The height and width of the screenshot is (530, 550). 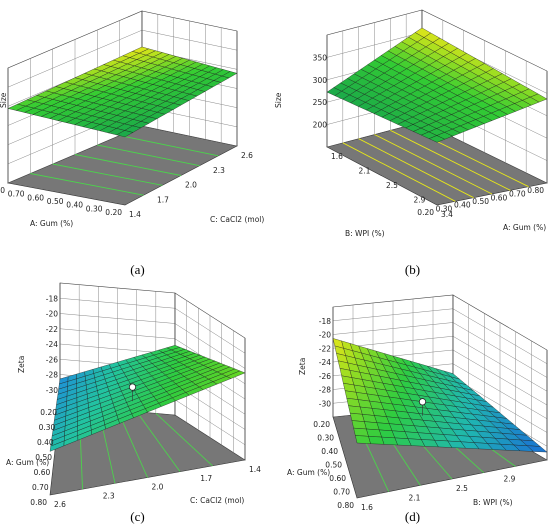 What do you see at coordinates (320, 80) in the screenshot?
I see `z-tick-label: 300` at bounding box center [320, 80].